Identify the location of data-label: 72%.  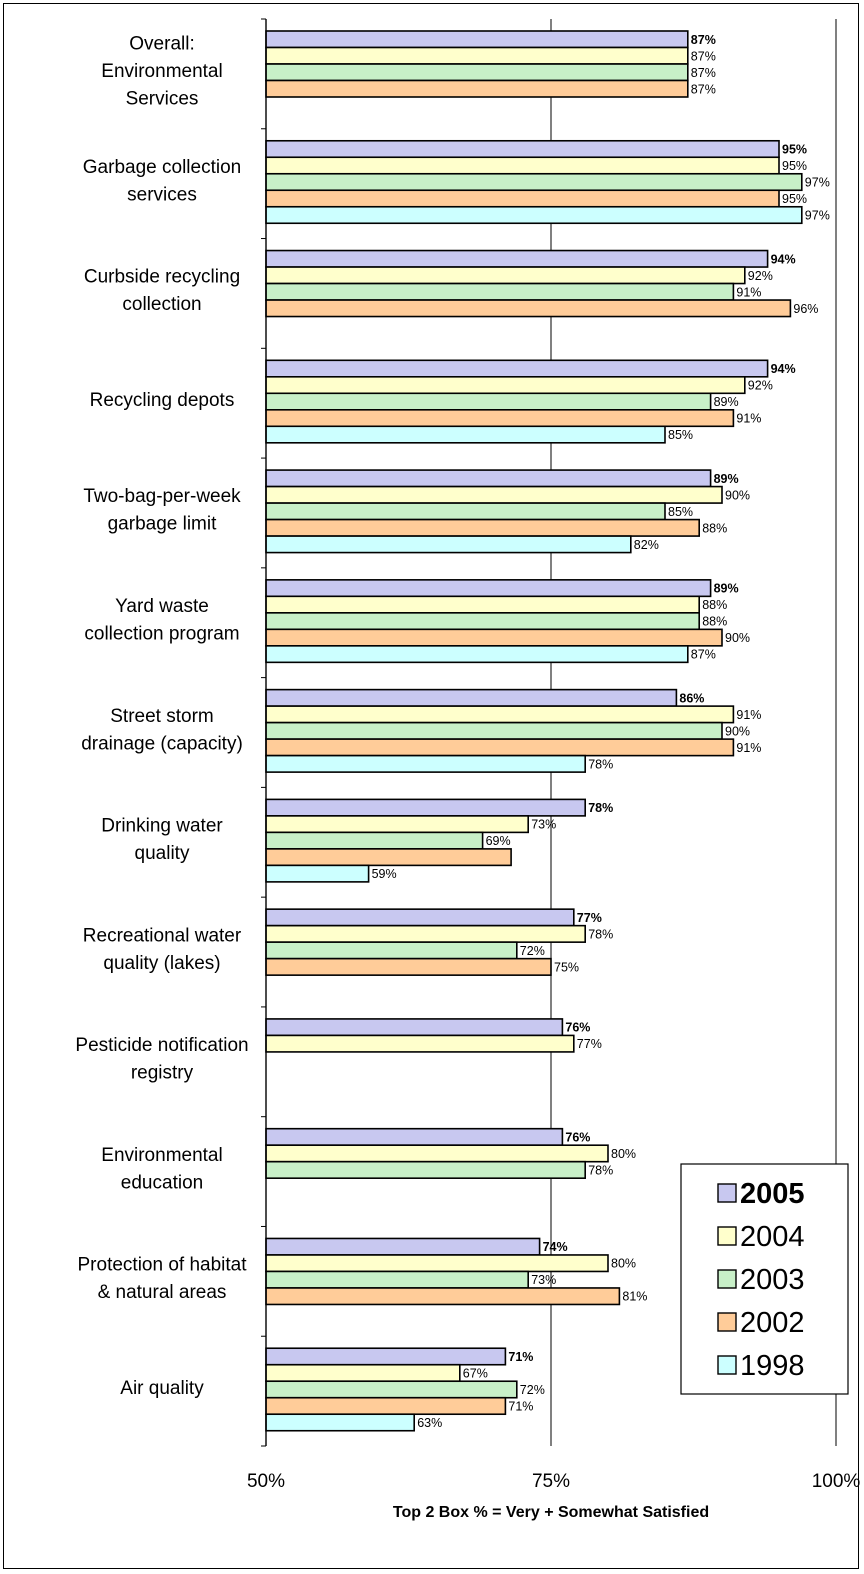
(532, 1390).